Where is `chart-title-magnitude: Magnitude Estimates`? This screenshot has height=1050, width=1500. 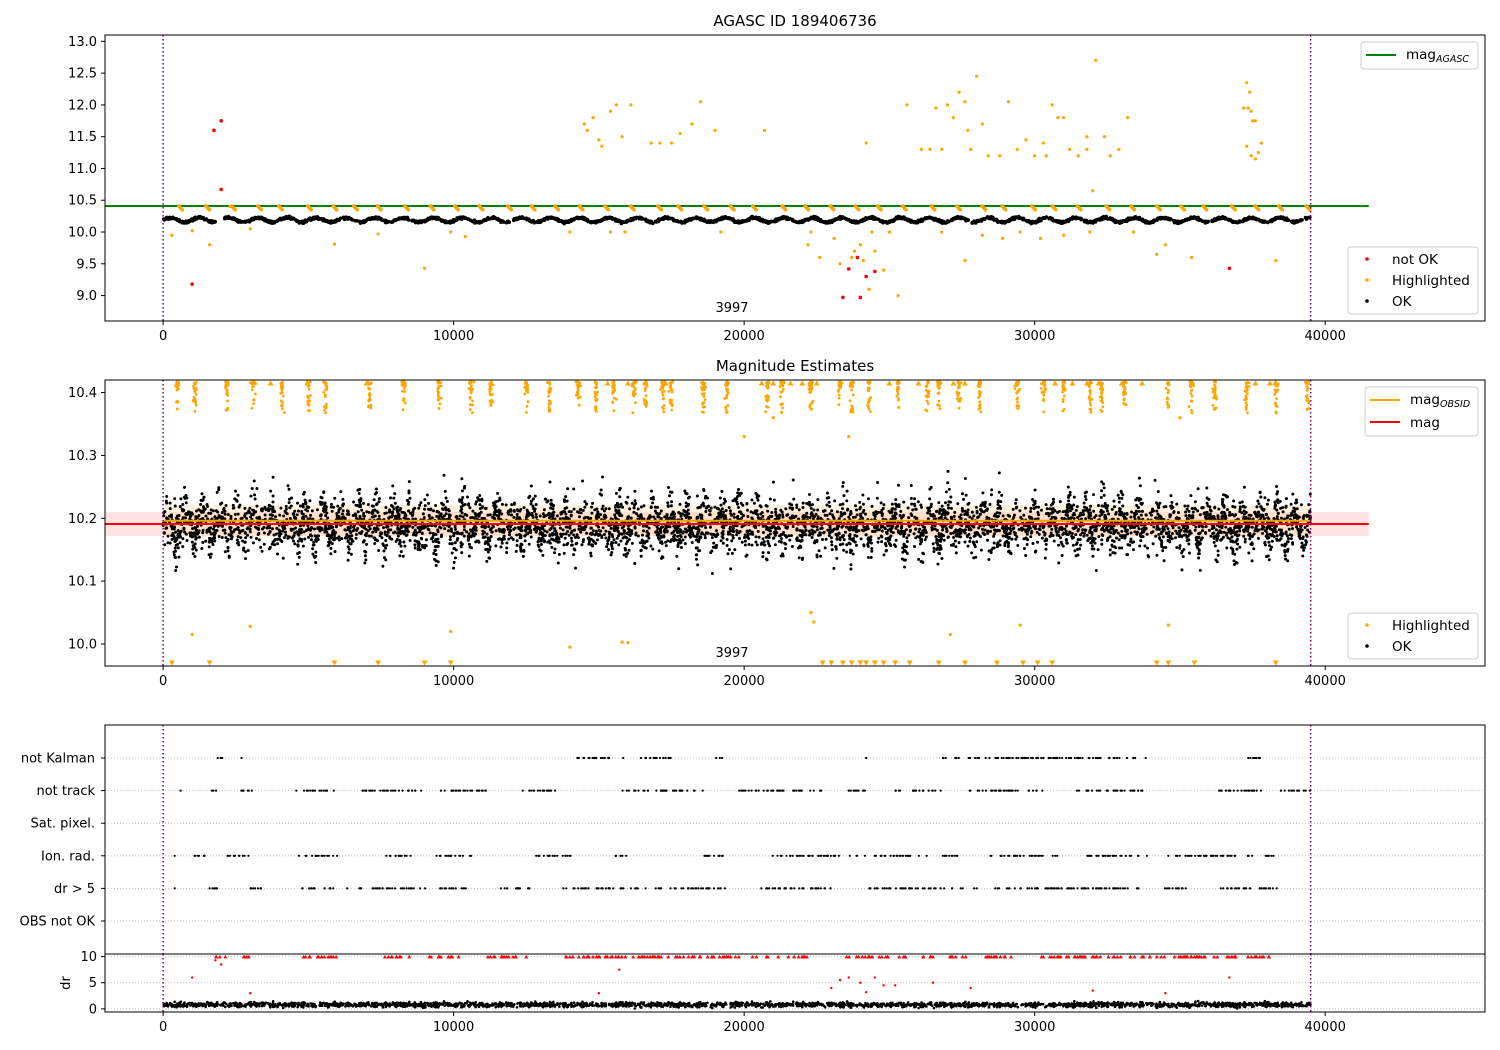
chart-title-magnitude: Magnitude Estimates is located at coordinates (795, 366).